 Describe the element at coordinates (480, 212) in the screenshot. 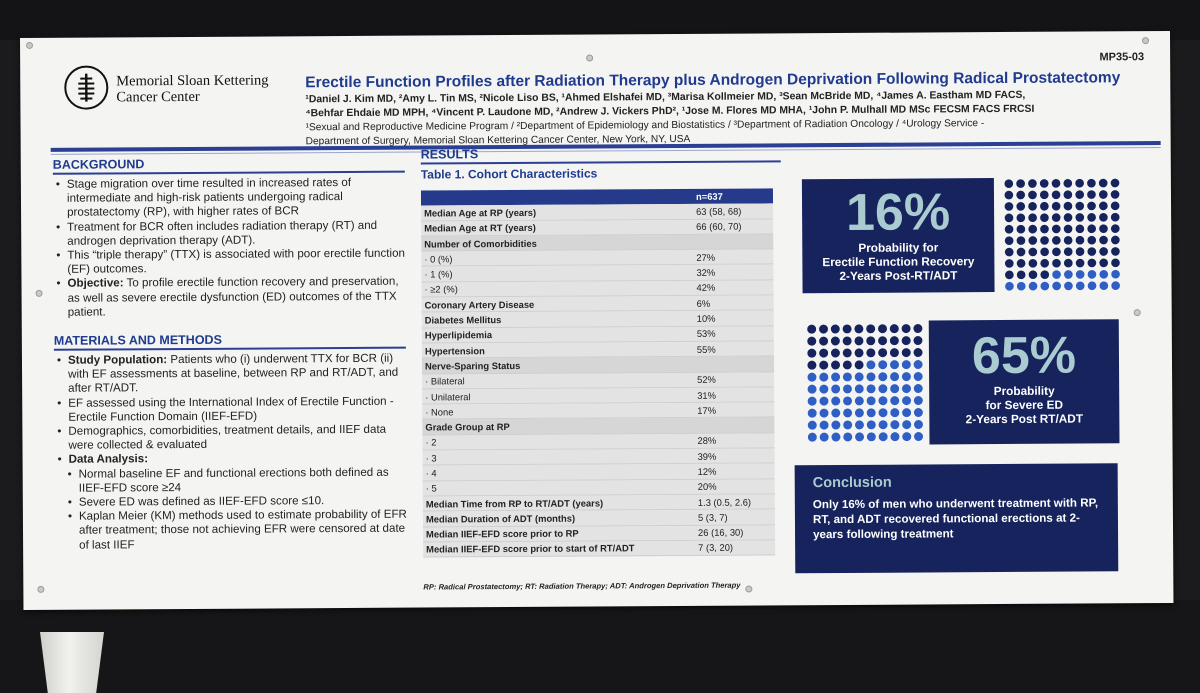

I see `table-cell-label: Median Age at RP (years)` at that location.